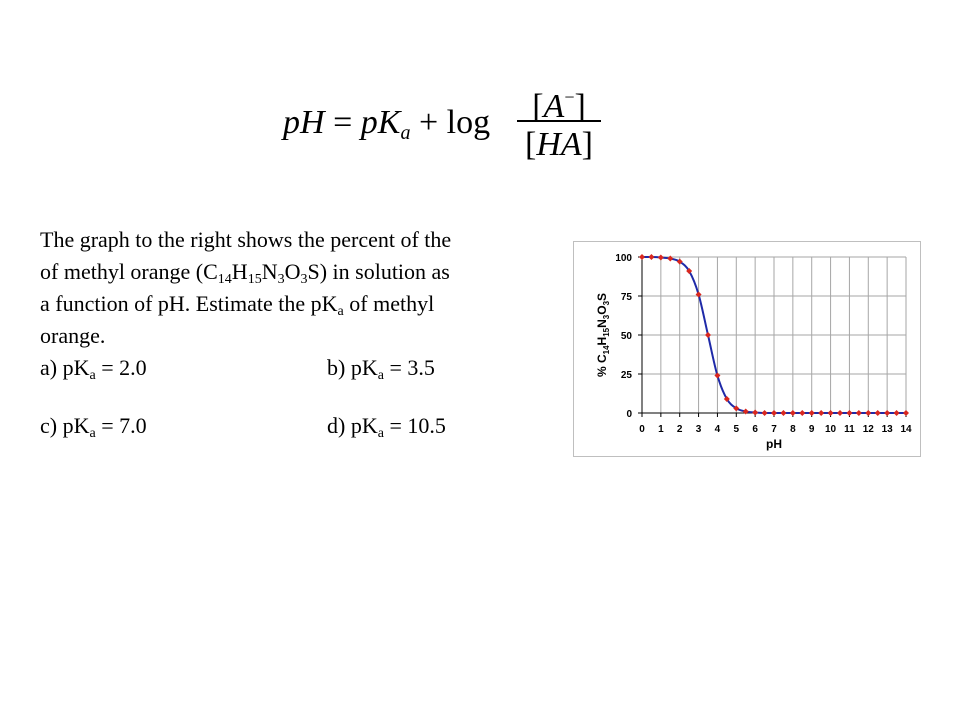 The image size is (960, 720). I want to click on x-axis-label: pH, so click(774, 444).